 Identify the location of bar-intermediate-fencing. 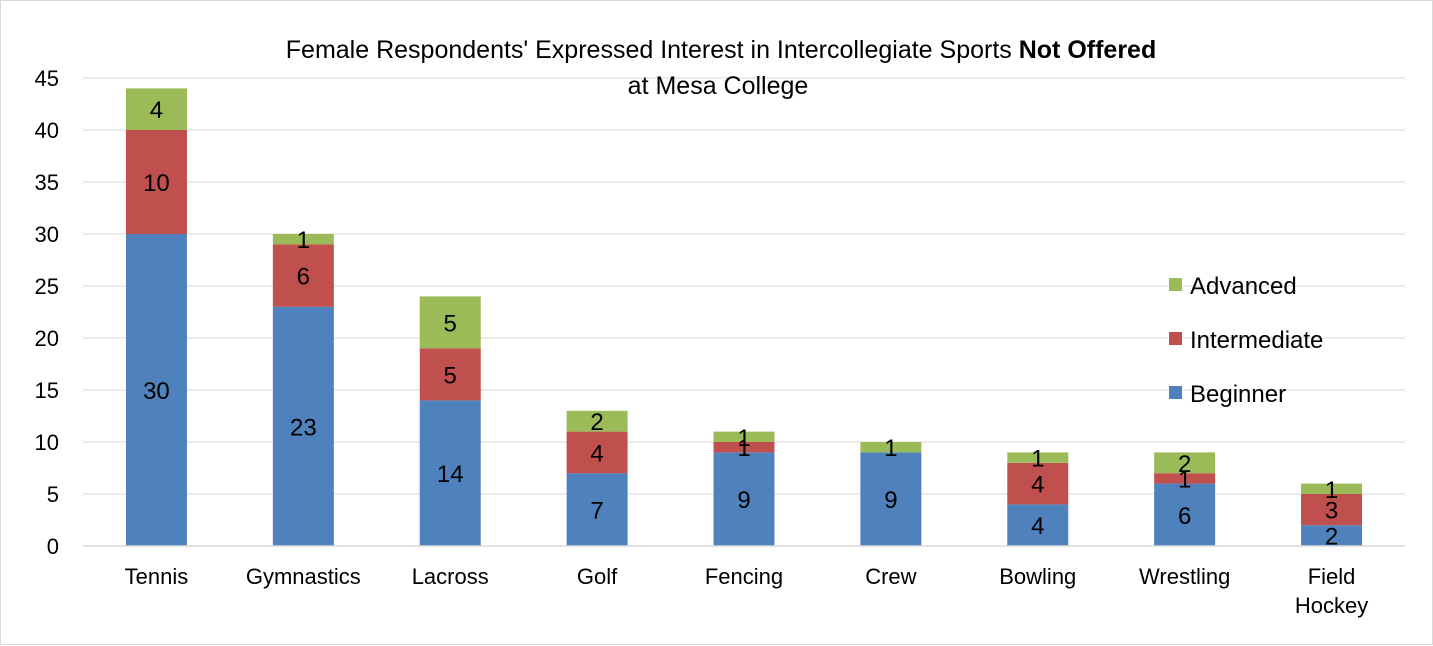
(744, 447).